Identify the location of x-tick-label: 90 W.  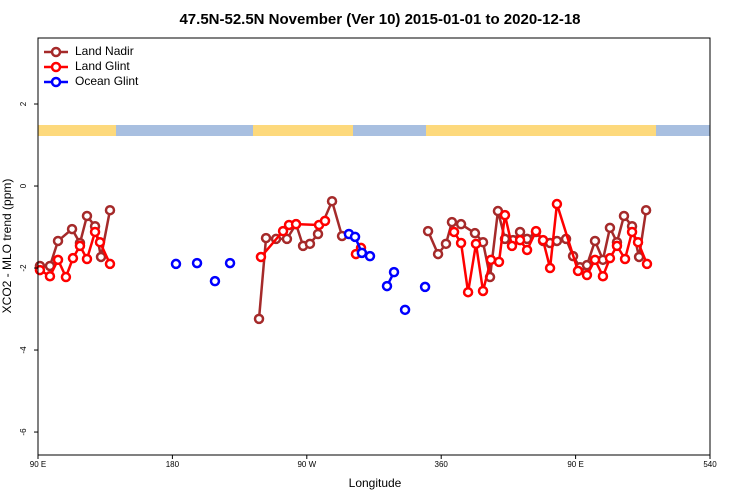
(306, 464).